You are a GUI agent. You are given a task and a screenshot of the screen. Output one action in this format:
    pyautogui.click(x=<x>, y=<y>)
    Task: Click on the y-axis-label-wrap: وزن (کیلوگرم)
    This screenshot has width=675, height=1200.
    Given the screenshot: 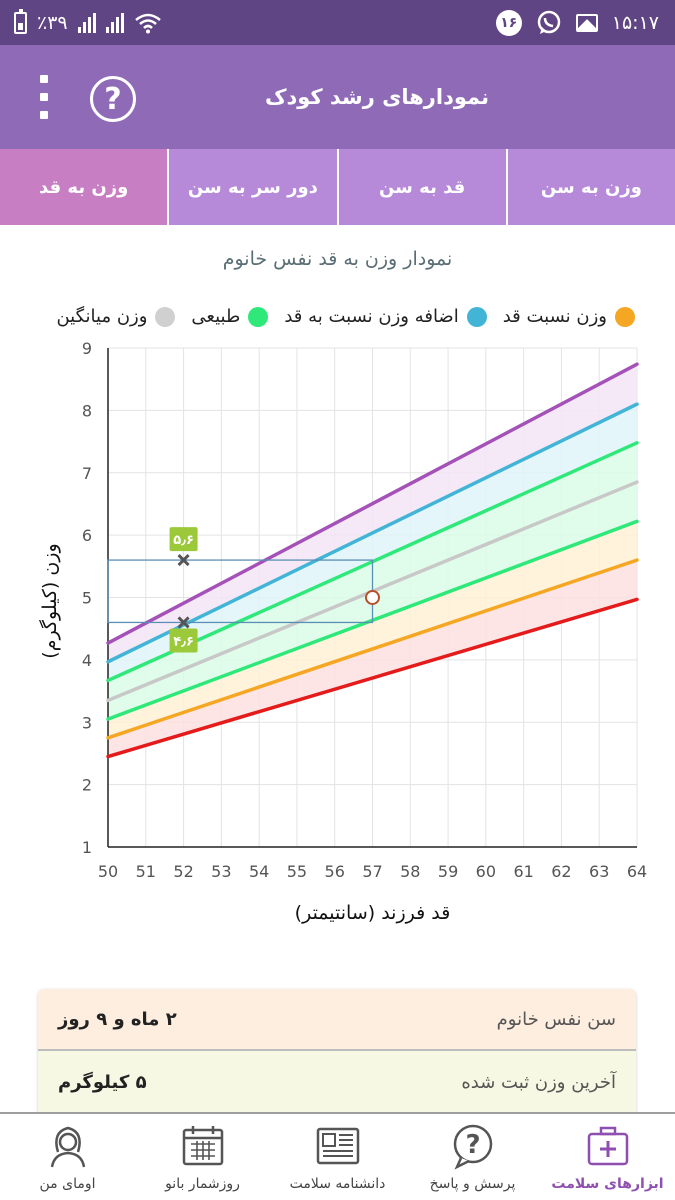 What is the action you would take?
    pyautogui.click(x=50, y=600)
    